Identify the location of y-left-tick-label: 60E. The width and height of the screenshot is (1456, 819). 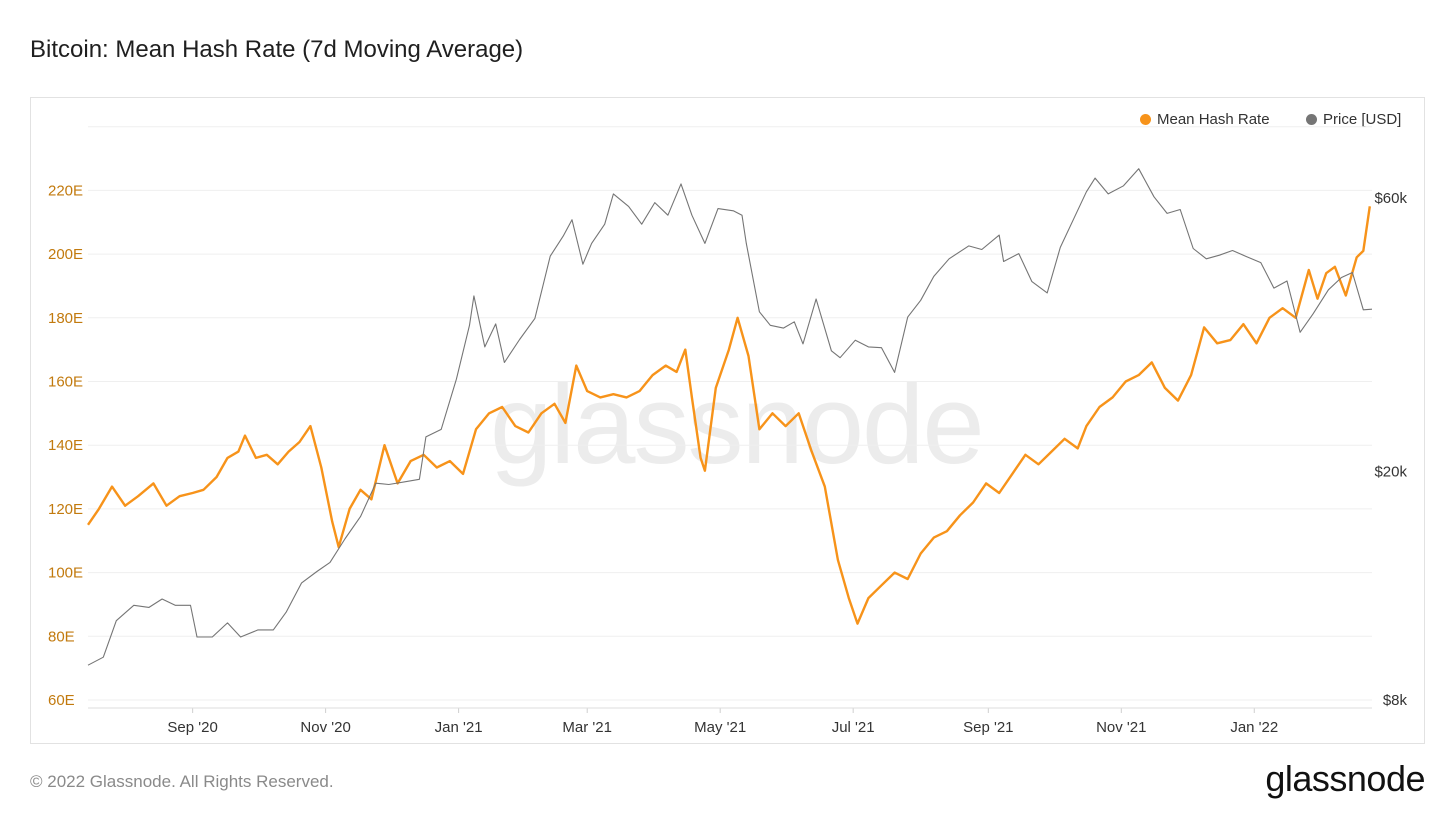
(61, 700).